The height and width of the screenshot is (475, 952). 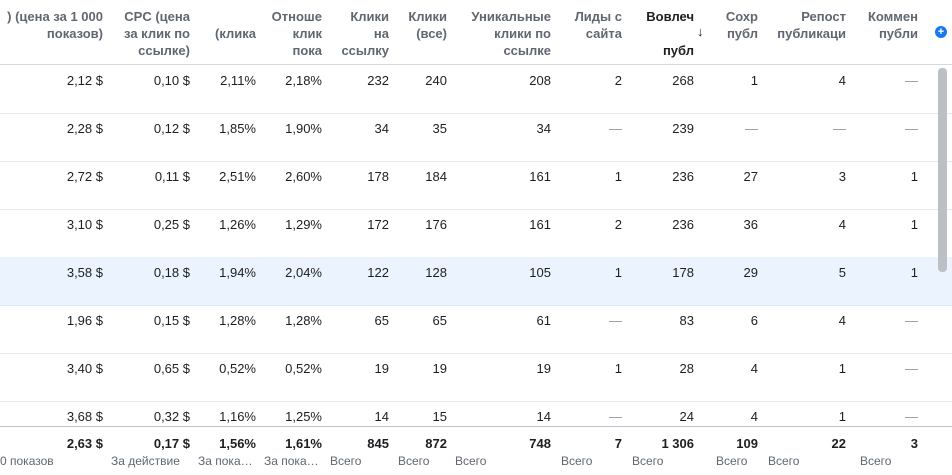 I want to click on cell-post-saves: 27, so click(x=750, y=176).